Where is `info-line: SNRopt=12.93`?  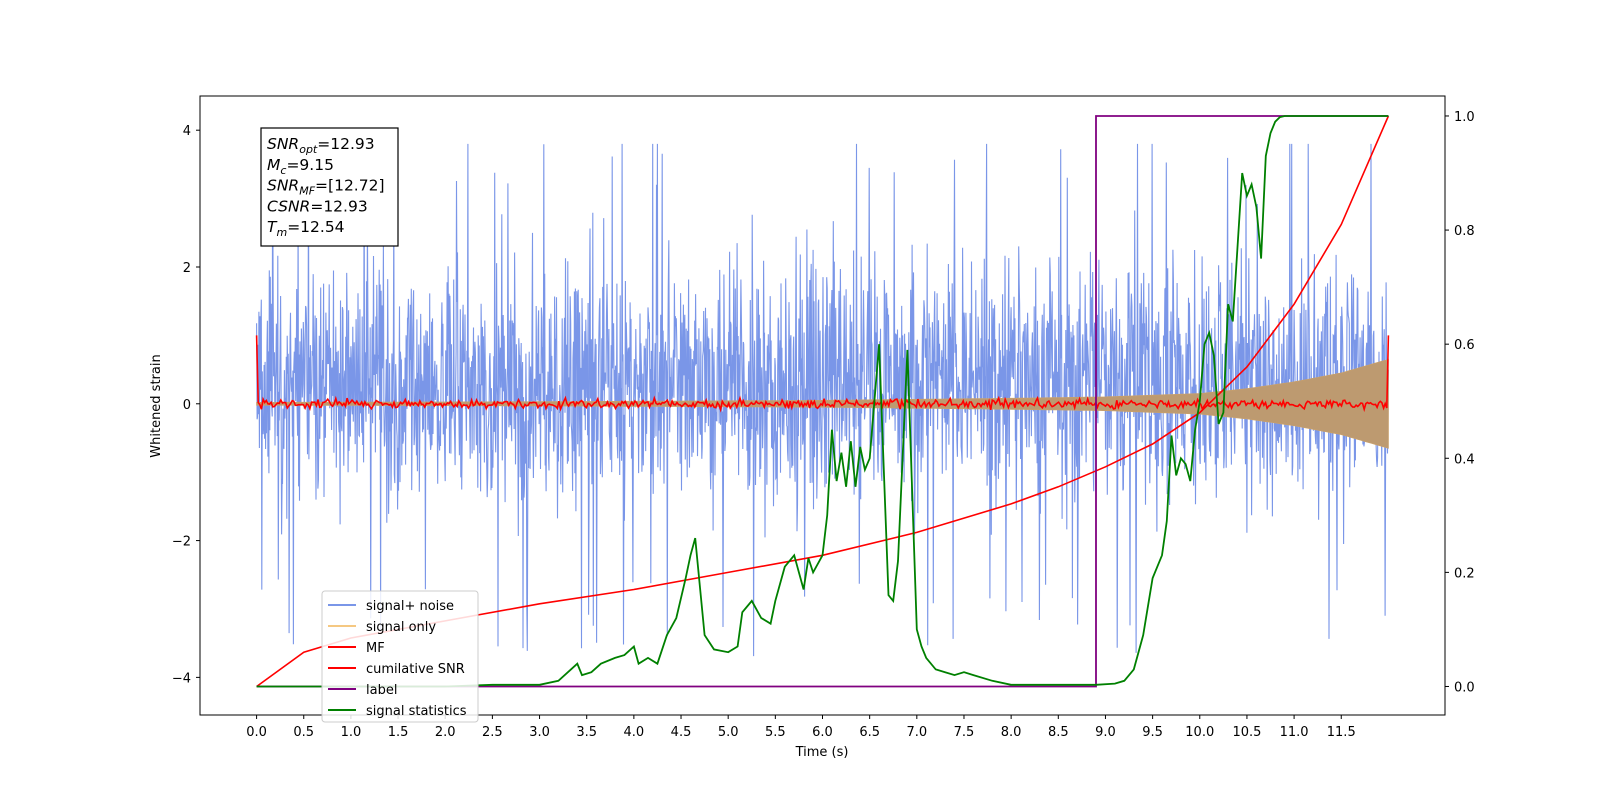 info-line: SNRopt=12.93 is located at coordinates (321, 145).